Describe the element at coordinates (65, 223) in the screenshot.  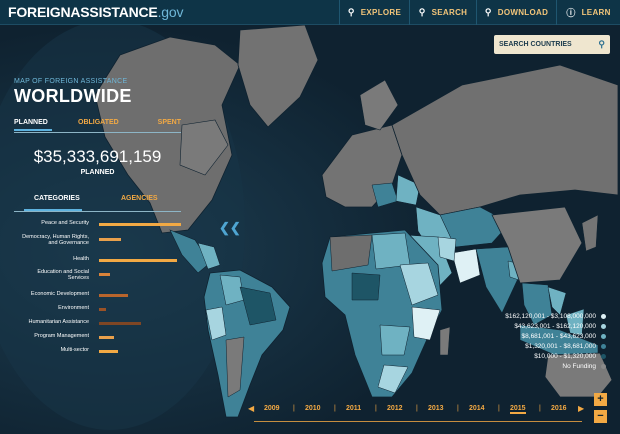
I see `category-label: Peace and Security` at that location.